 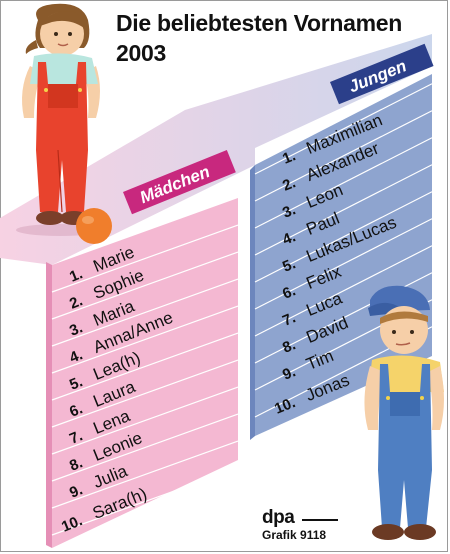 I want to click on boys-rank-8: 8., so click(x=289, y=346).